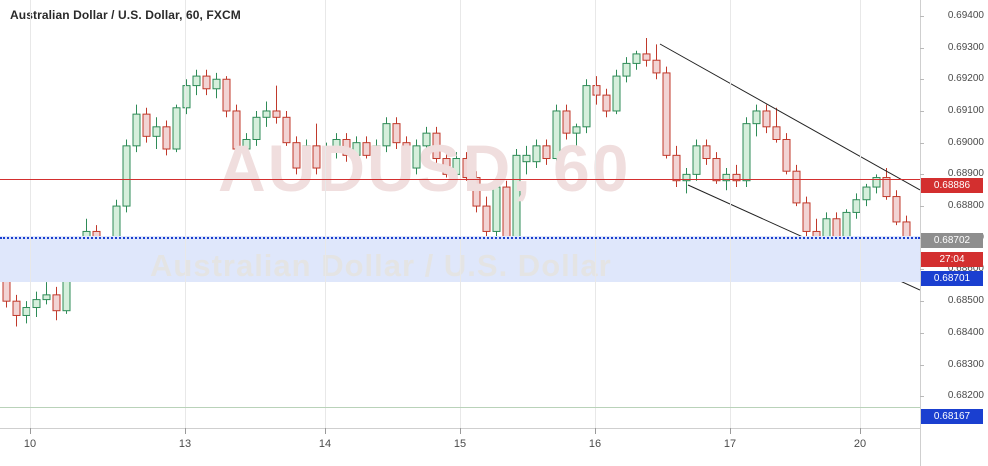 Image resolution: width=988 pixels, height=466 pixels. What do you see at coordinates (424, 168) in the screenshot?
I see `watermark-symbol: AUDUSD, 60` at bounding box center [424, 168].